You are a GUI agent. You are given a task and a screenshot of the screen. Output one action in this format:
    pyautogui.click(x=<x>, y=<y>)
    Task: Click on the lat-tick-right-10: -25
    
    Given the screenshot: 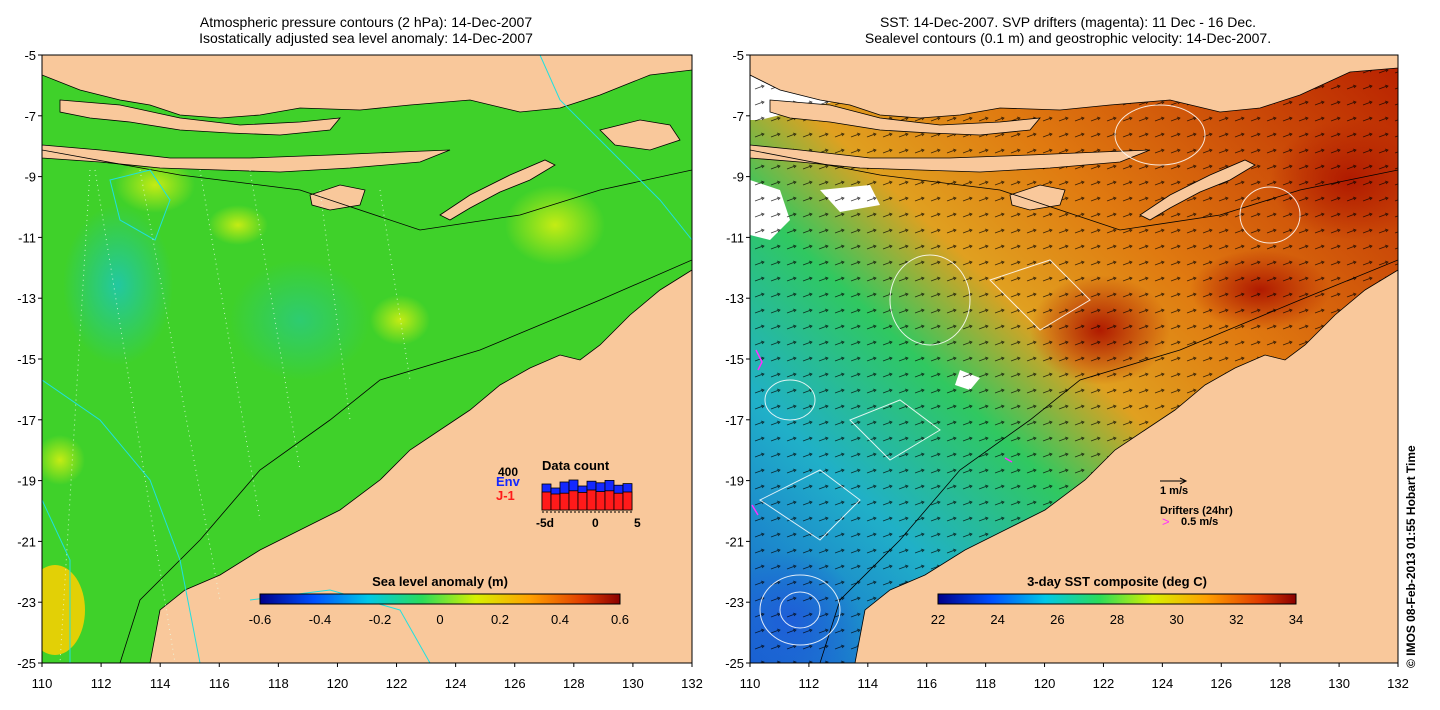 What is the action you would take?
    pyautogui.click(x=734, y=663)
    